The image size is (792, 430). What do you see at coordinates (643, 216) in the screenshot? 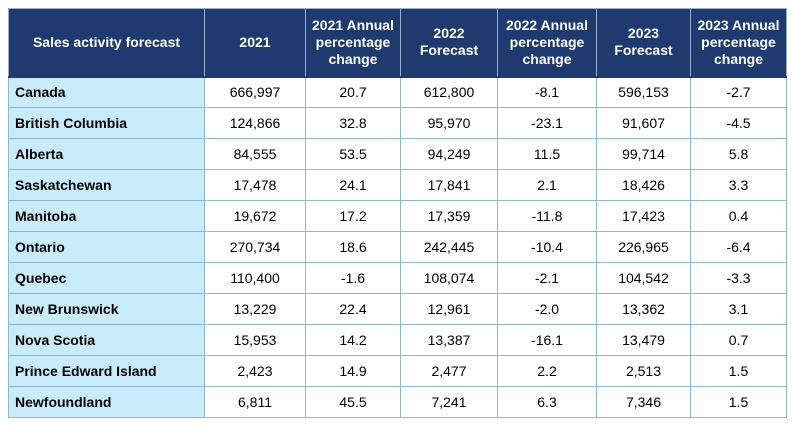
I see `forecast-2023-cell: 17,423` at bounding box center [643, 216].